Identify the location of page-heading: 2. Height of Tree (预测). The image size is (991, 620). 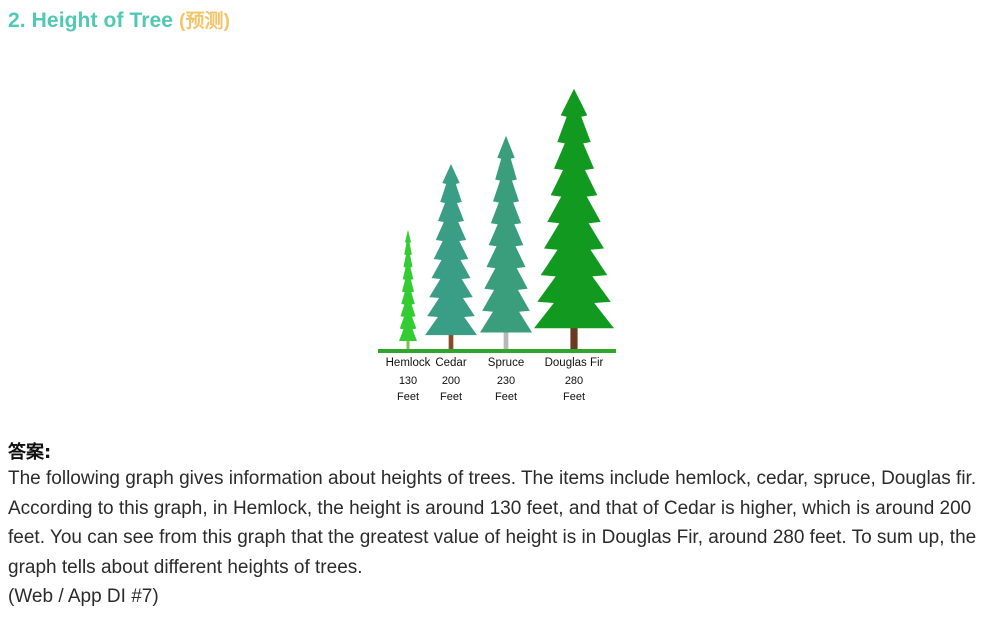
(119, 19).